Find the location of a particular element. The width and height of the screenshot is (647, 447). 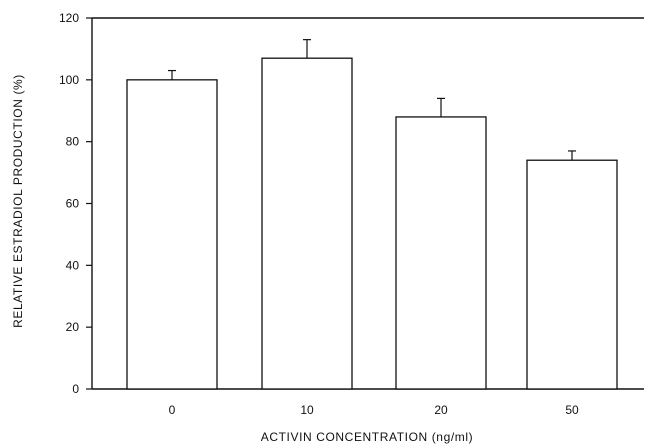

y-tick-label: 60 is located at coordinates (73, 204).